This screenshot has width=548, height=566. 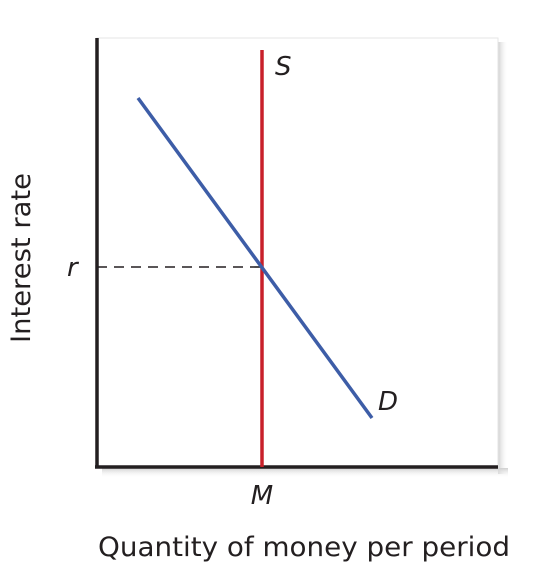 I want to click on y-axis-title: Interest rate, so click(x=21, y=258).